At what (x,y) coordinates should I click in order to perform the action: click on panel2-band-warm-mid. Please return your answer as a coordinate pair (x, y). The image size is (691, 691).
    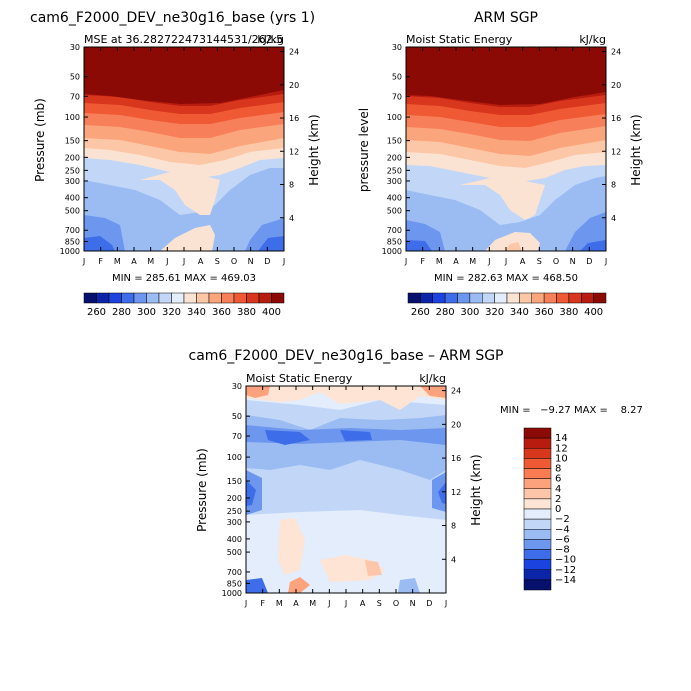
    Looking at the image, I should click on (502, 199).